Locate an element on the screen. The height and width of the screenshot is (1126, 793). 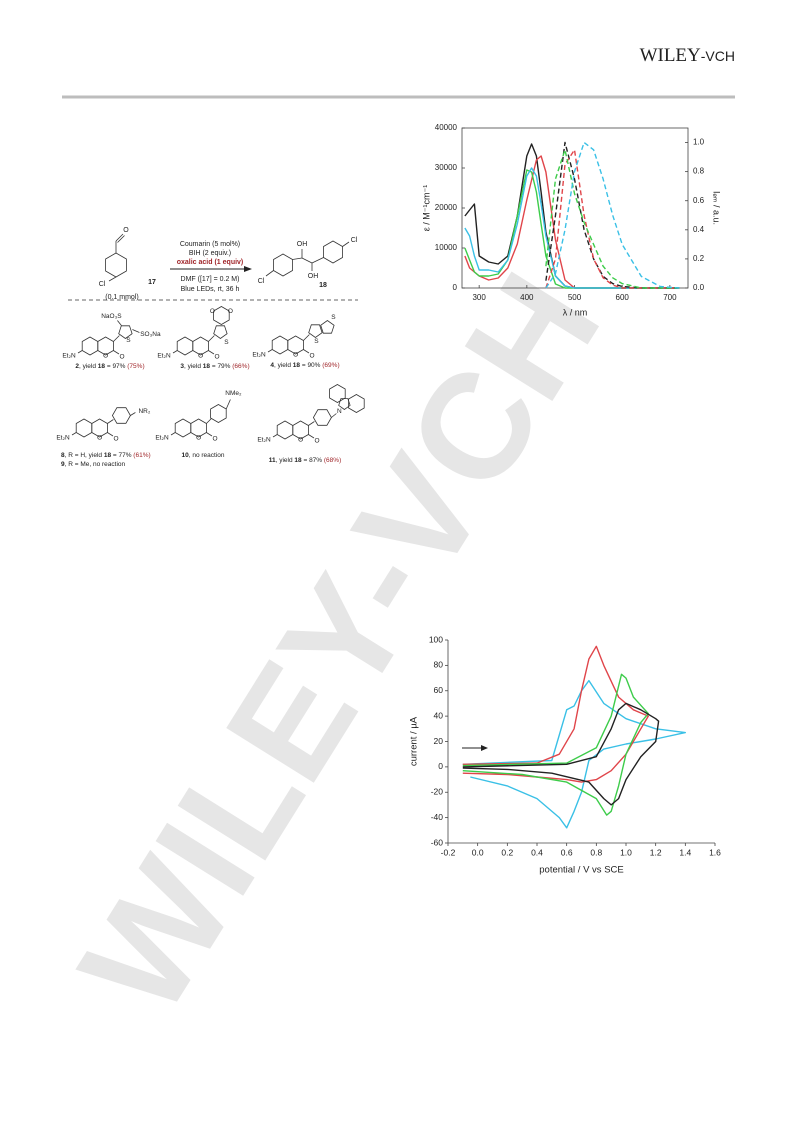
caption-text: , R = H, yield is located at coordinates (84, 455).